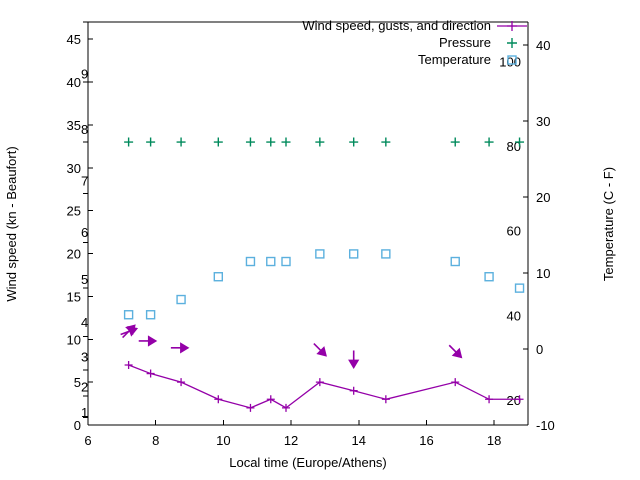 The height and width of the screenshot is (480, 640). Describe the element at coordinates (155, 440) in the screenshot. I see `bottom-tick-label: 8` at that location.